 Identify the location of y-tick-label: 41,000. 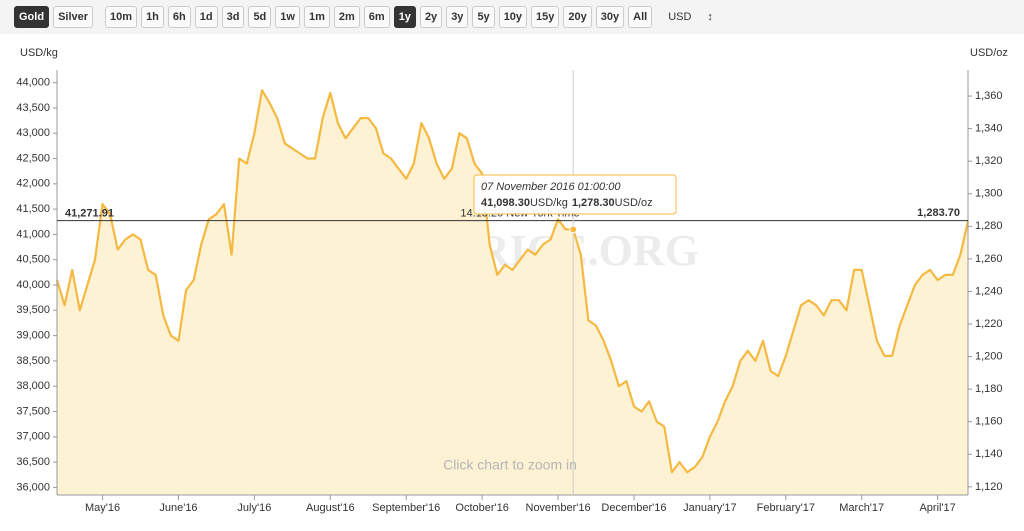
(33, 234).